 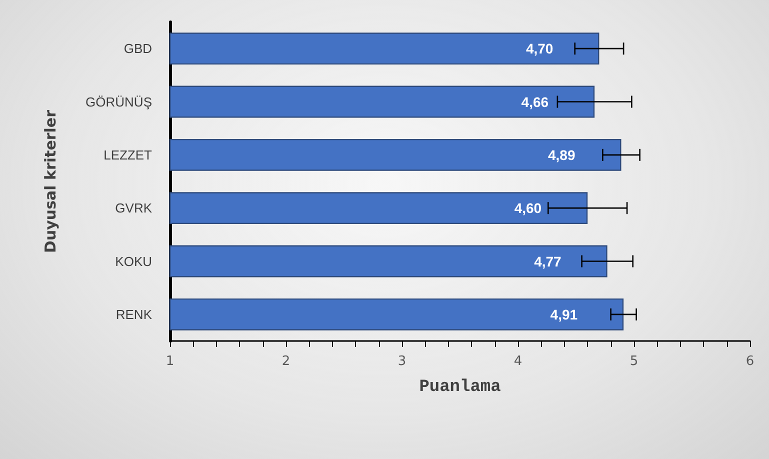 What do you see at coordinates (170, 361) in the screenshot?
I see `x-tick-label: 1` at bounding box center [170, 361].